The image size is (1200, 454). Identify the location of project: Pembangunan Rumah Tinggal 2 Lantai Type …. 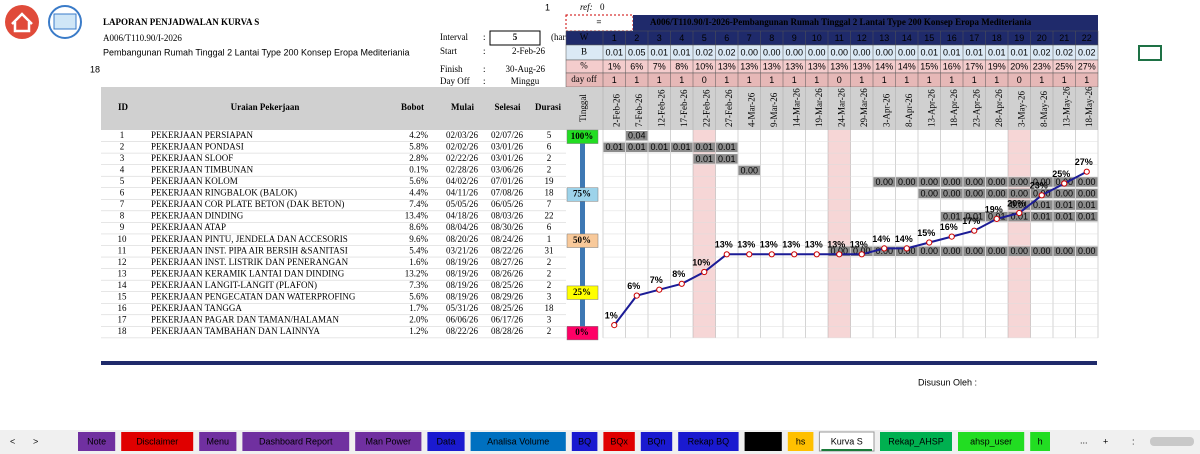
(256, 52).